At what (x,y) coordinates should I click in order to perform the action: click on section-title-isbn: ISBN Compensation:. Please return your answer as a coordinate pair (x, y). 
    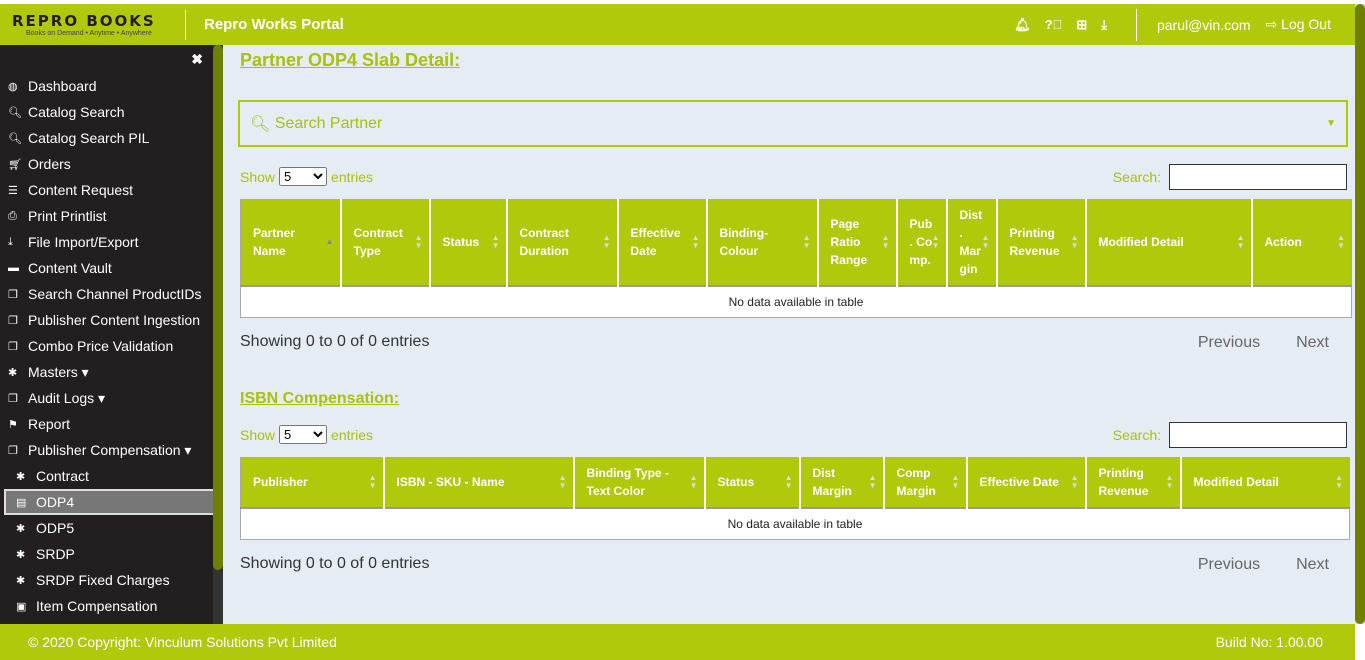
    Looking at the image, I should click on (320, 398).